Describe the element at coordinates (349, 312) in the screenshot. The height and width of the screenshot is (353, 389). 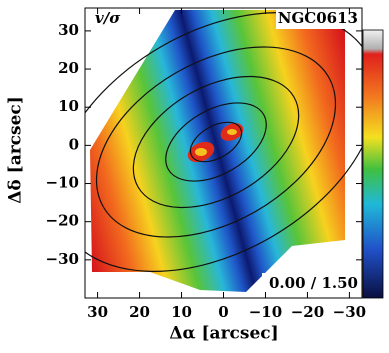
I see `x-tick-label: −30` at that location.